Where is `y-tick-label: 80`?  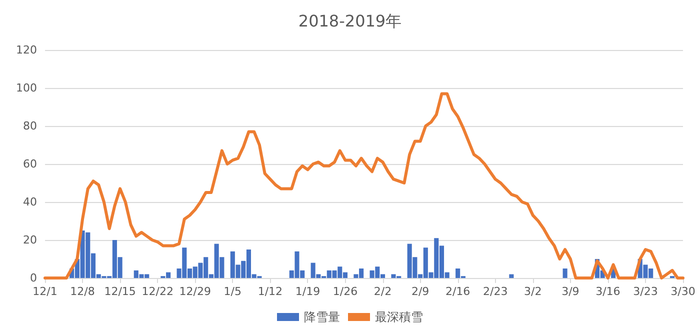 y-tick-label: 80 is located at coordinates (30, 126).